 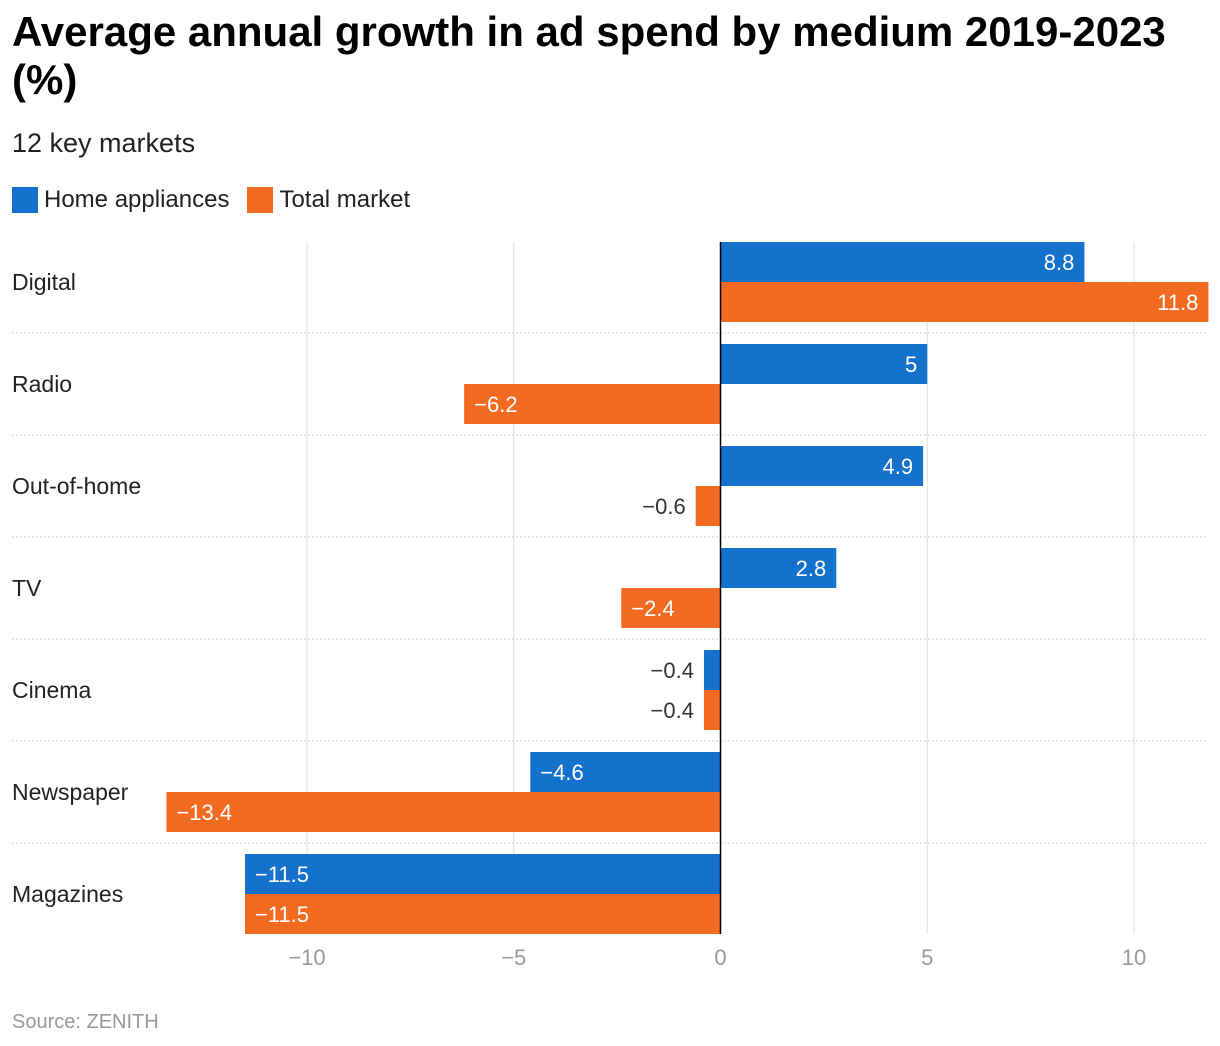 I want to click on data-label: −2.4, so click(x=652, y=608).